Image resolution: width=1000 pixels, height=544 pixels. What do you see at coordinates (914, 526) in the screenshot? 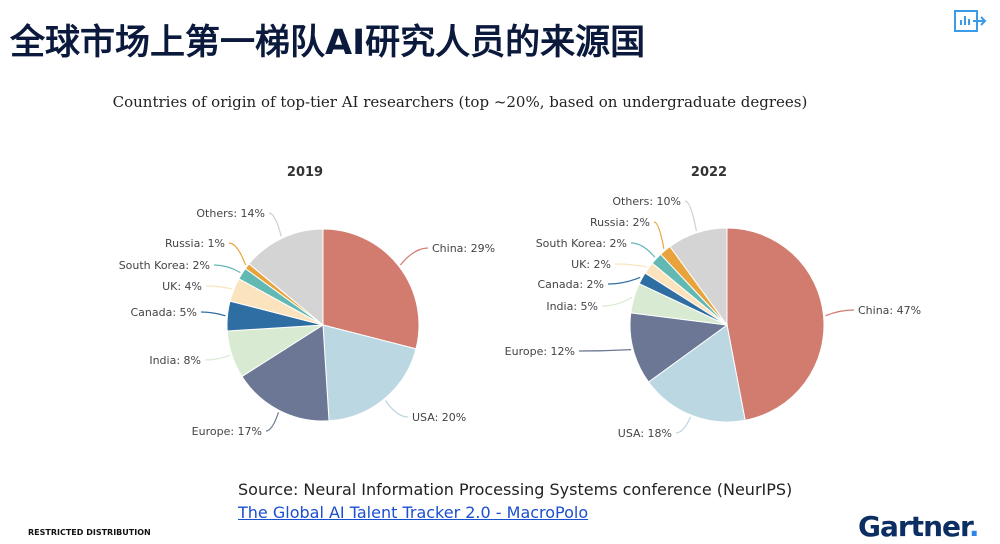
I see `logo-text: Gartner` at bounding box center [914, 526].